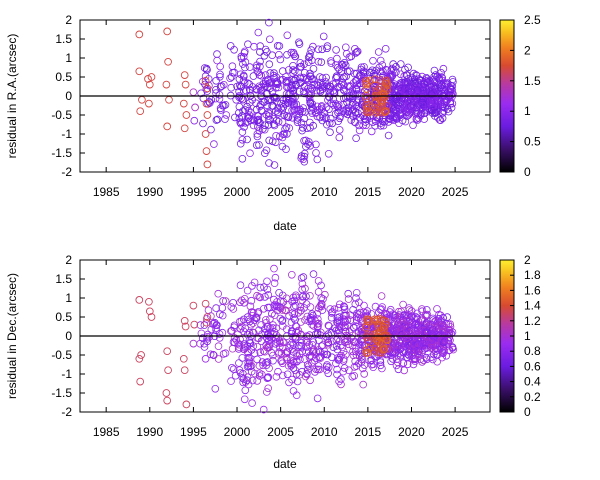  I want to click on x-tick-label: 1985, so click(106, 432).